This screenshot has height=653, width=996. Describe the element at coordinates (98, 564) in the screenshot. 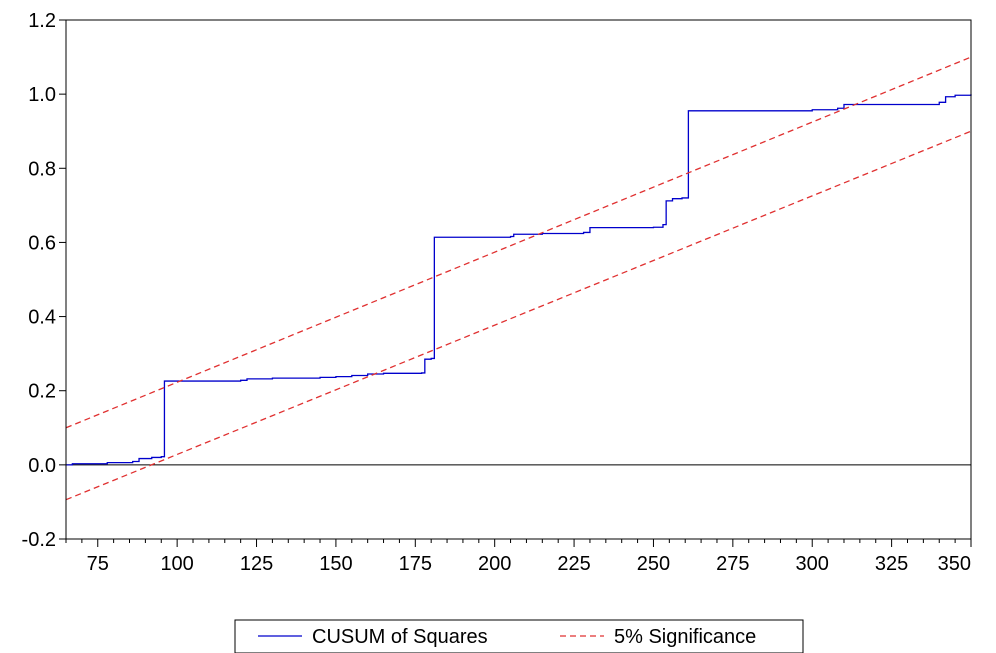

I see `x-tick-label: 75` at that location.